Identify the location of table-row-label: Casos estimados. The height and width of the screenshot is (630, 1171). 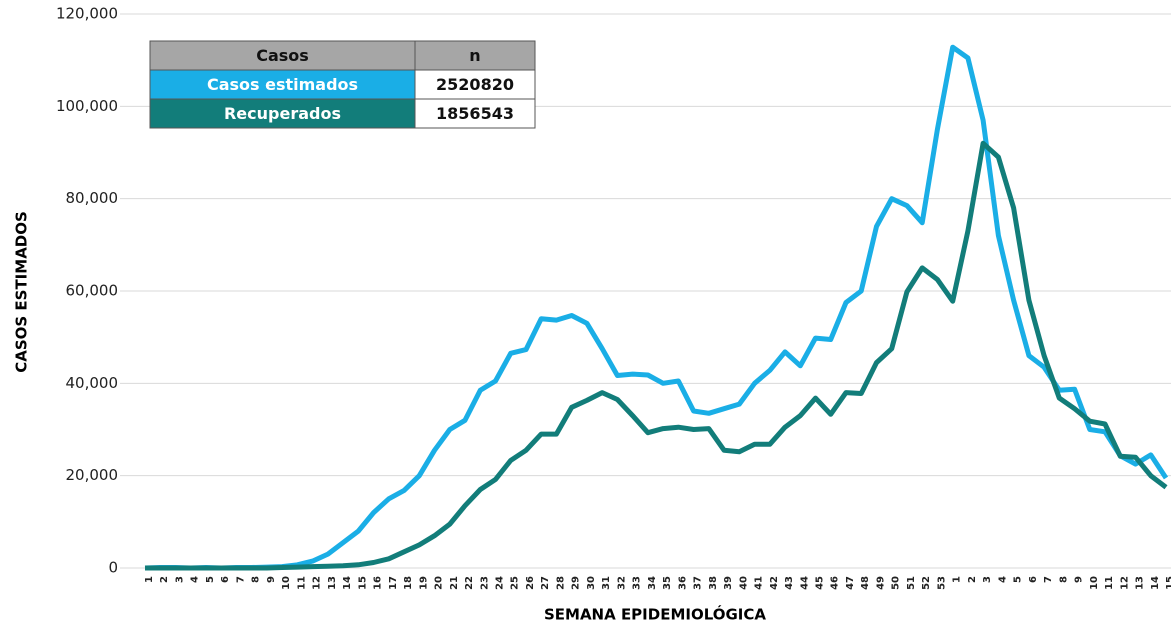
(282, 84).